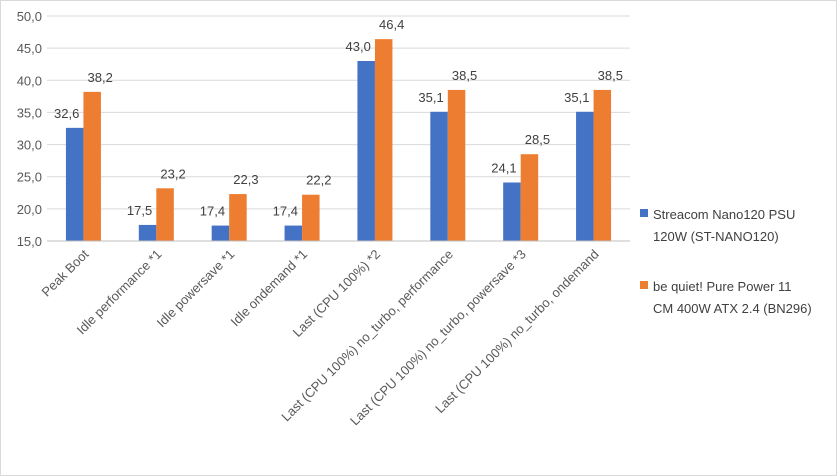 This screenshot has width=837, height=476. What do you see at coordinates (65, 272) in the screenshot?
I see `x-tick-label: Peak Boot` at bounding box center [65, 272].